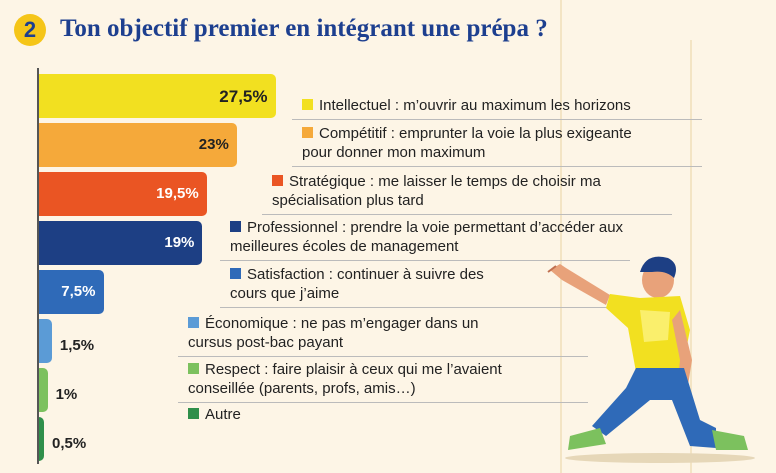 The height and width of the screenshot is (473, 776). What do you see at coordinates (30, 30) in the screenshot?
I see `question-number-badge: 2` at bounding box center [30, 30].